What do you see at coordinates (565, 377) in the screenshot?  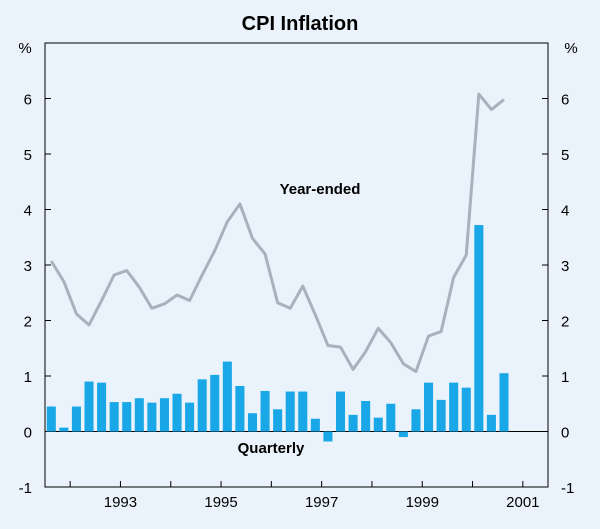 I see `y-tick-label-right: 1` at bounding box center [565, 377].